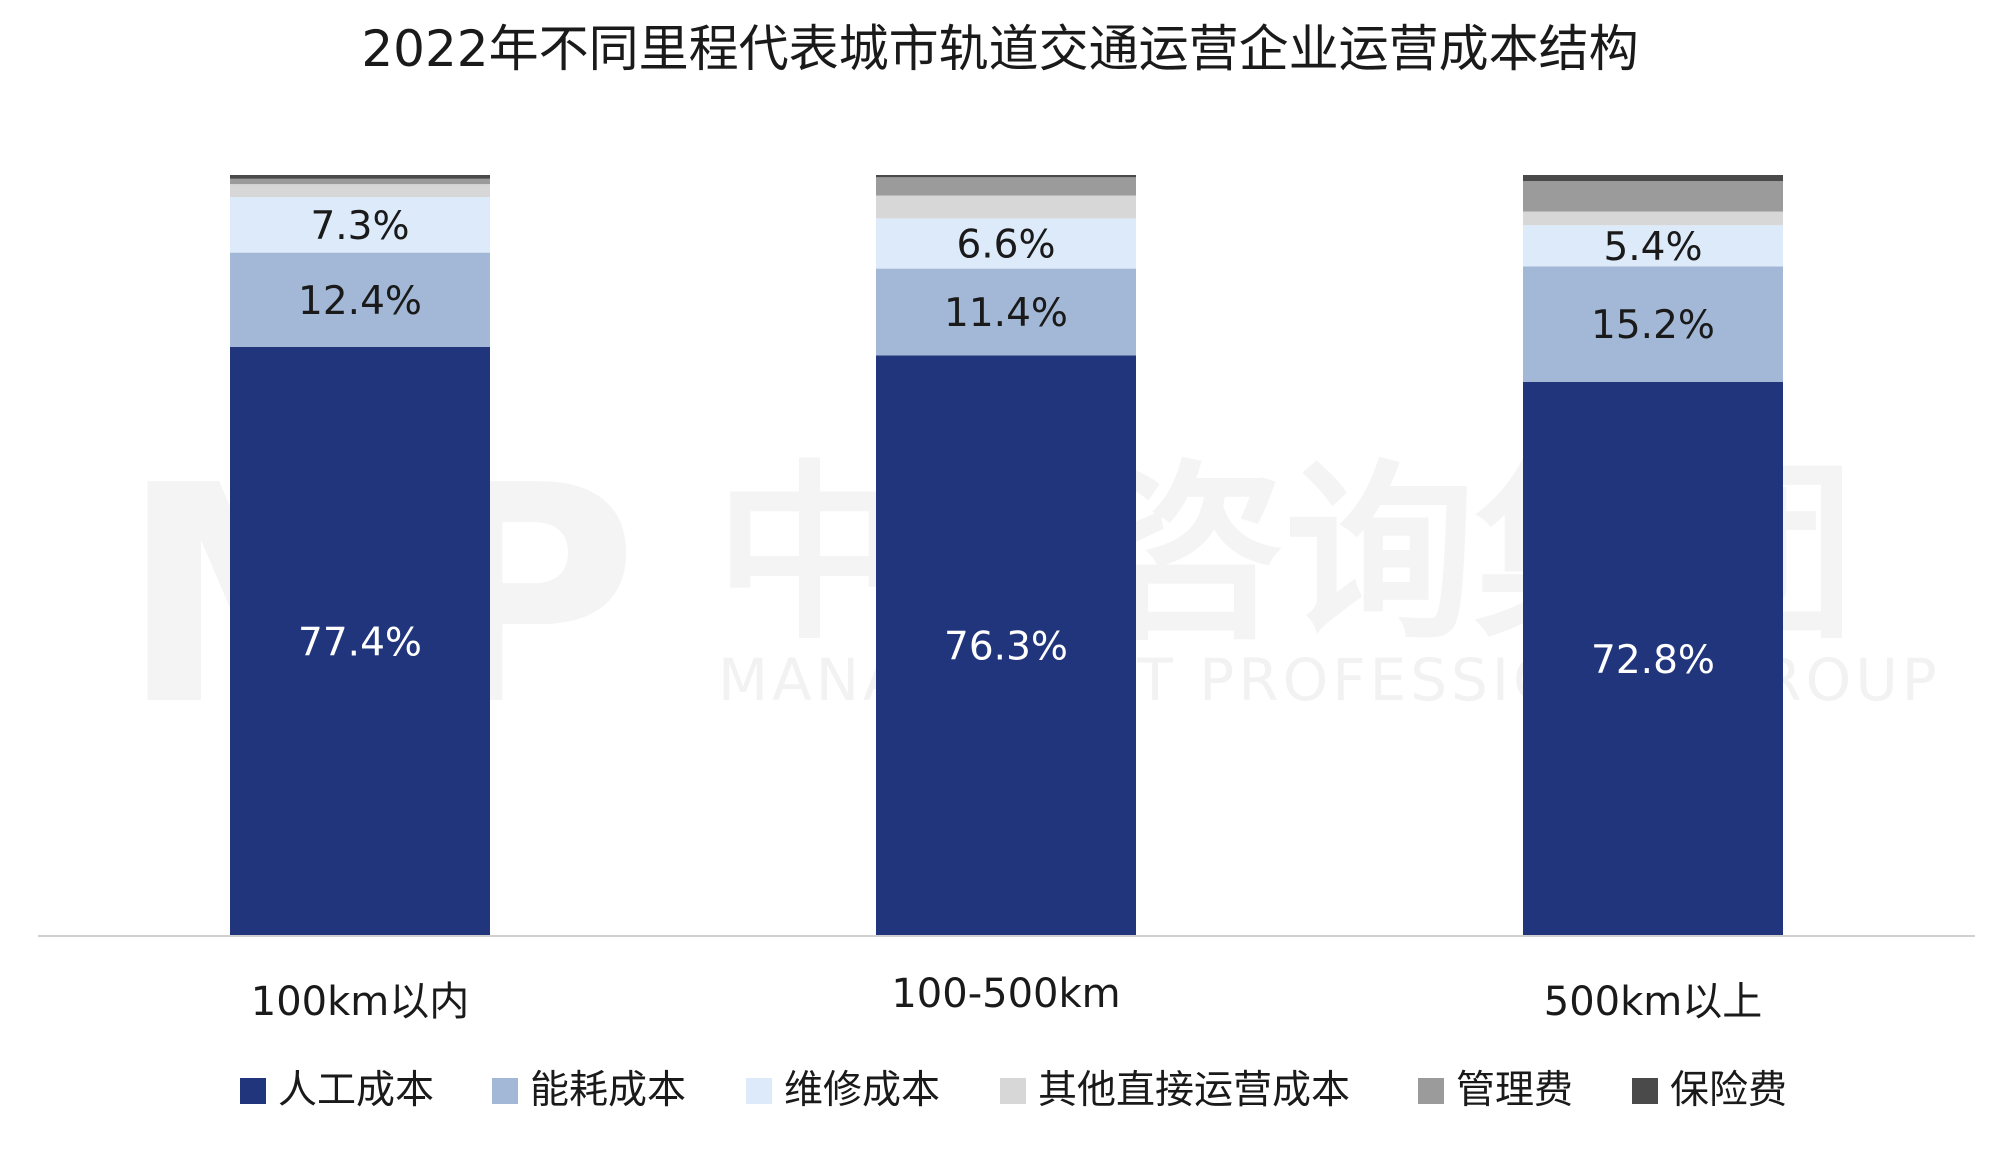 The height and width of the screenshot is (1155, 2000). I want to click on category-labels-group: 100km以内 100-500km 500km以上, so click(1006, 998).